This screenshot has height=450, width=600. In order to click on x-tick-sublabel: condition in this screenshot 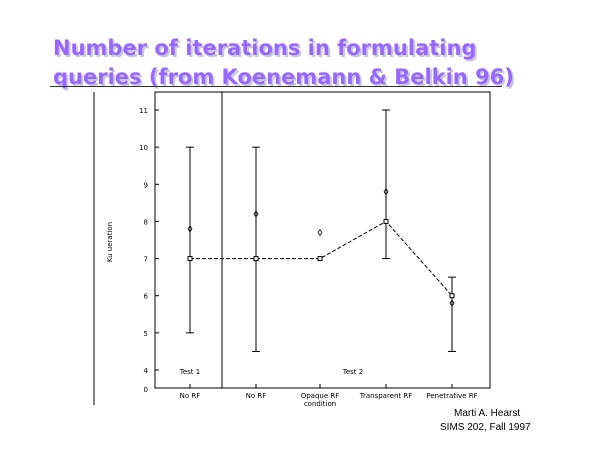, I will do `click(320, 404)`.